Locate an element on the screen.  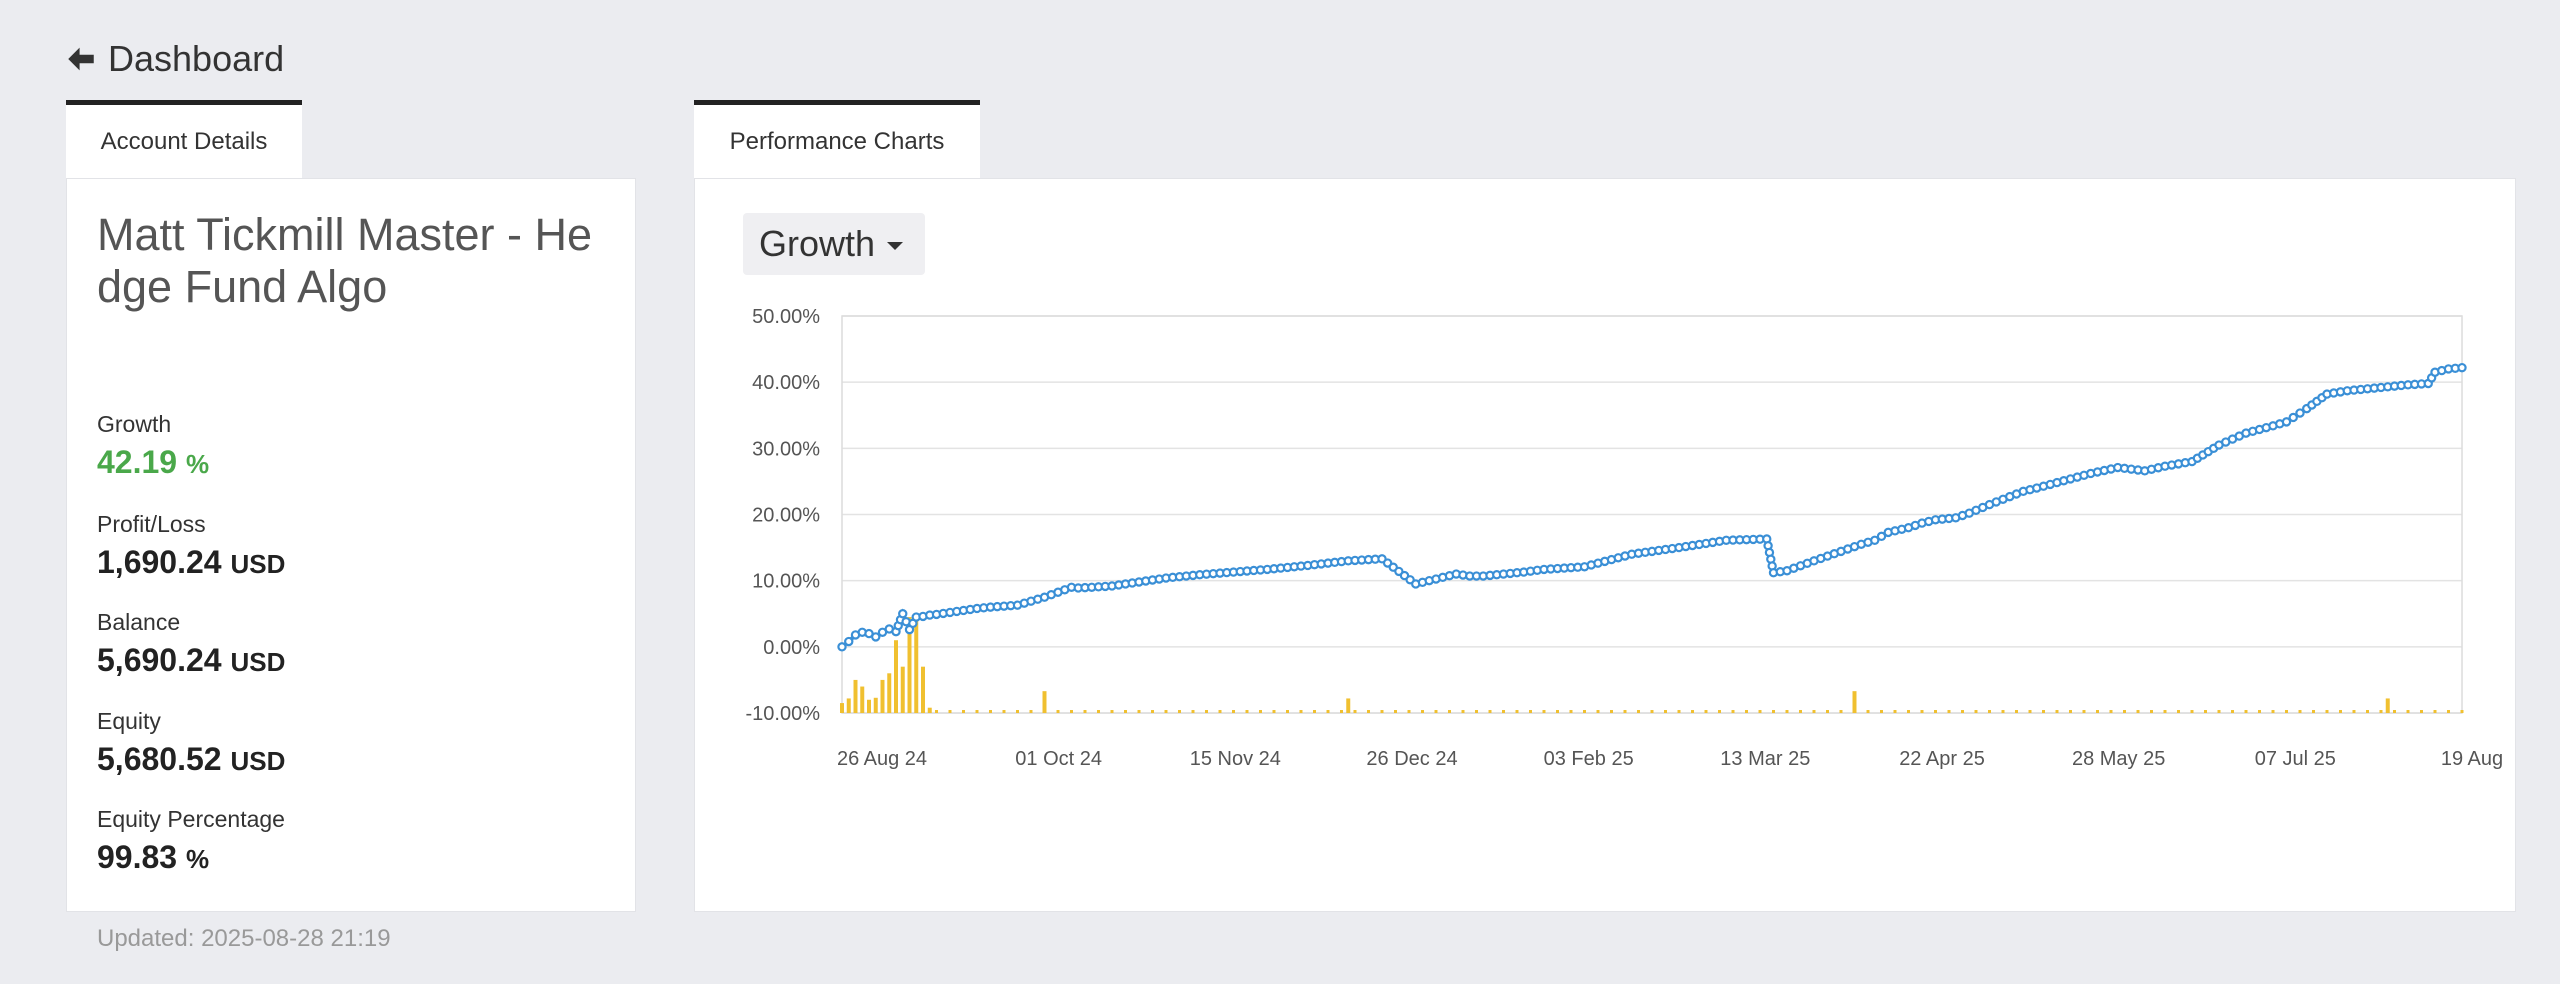
y-tick-label: 10.00% is located at coordinates (786, 582).